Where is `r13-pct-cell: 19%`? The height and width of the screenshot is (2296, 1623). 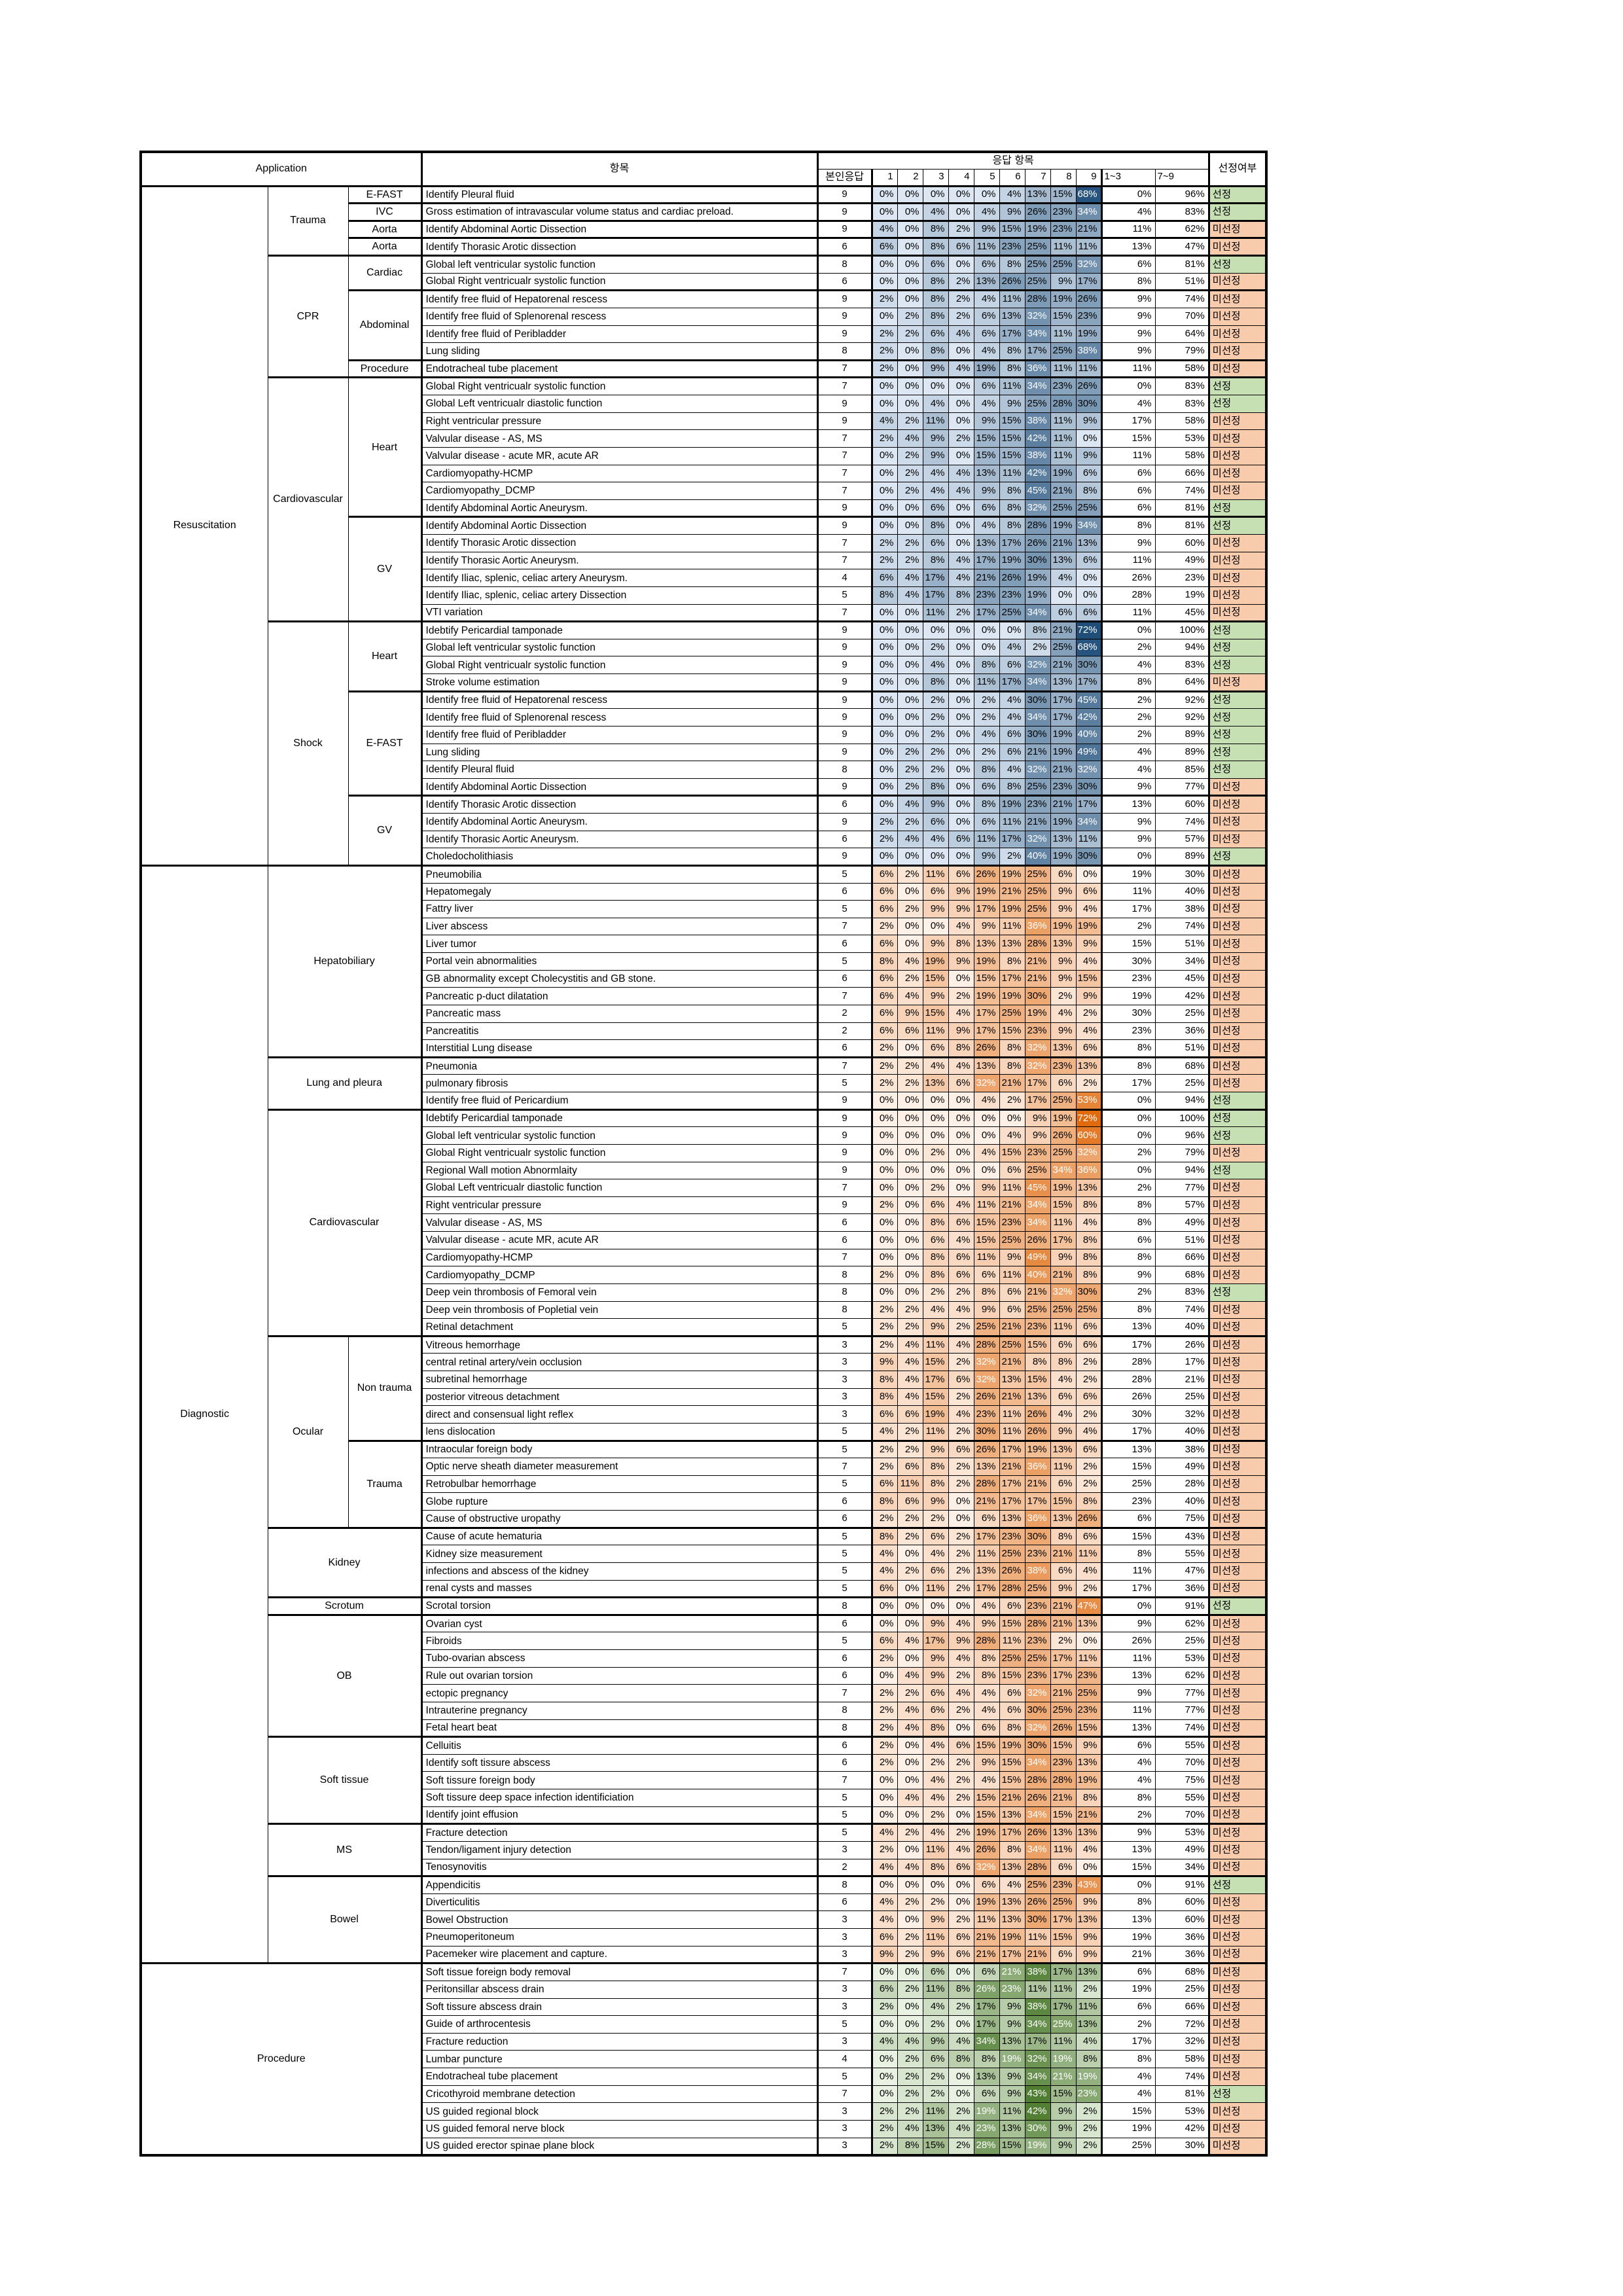 r13-pct-cell: 19% is located at coordinates (1128, 2128).